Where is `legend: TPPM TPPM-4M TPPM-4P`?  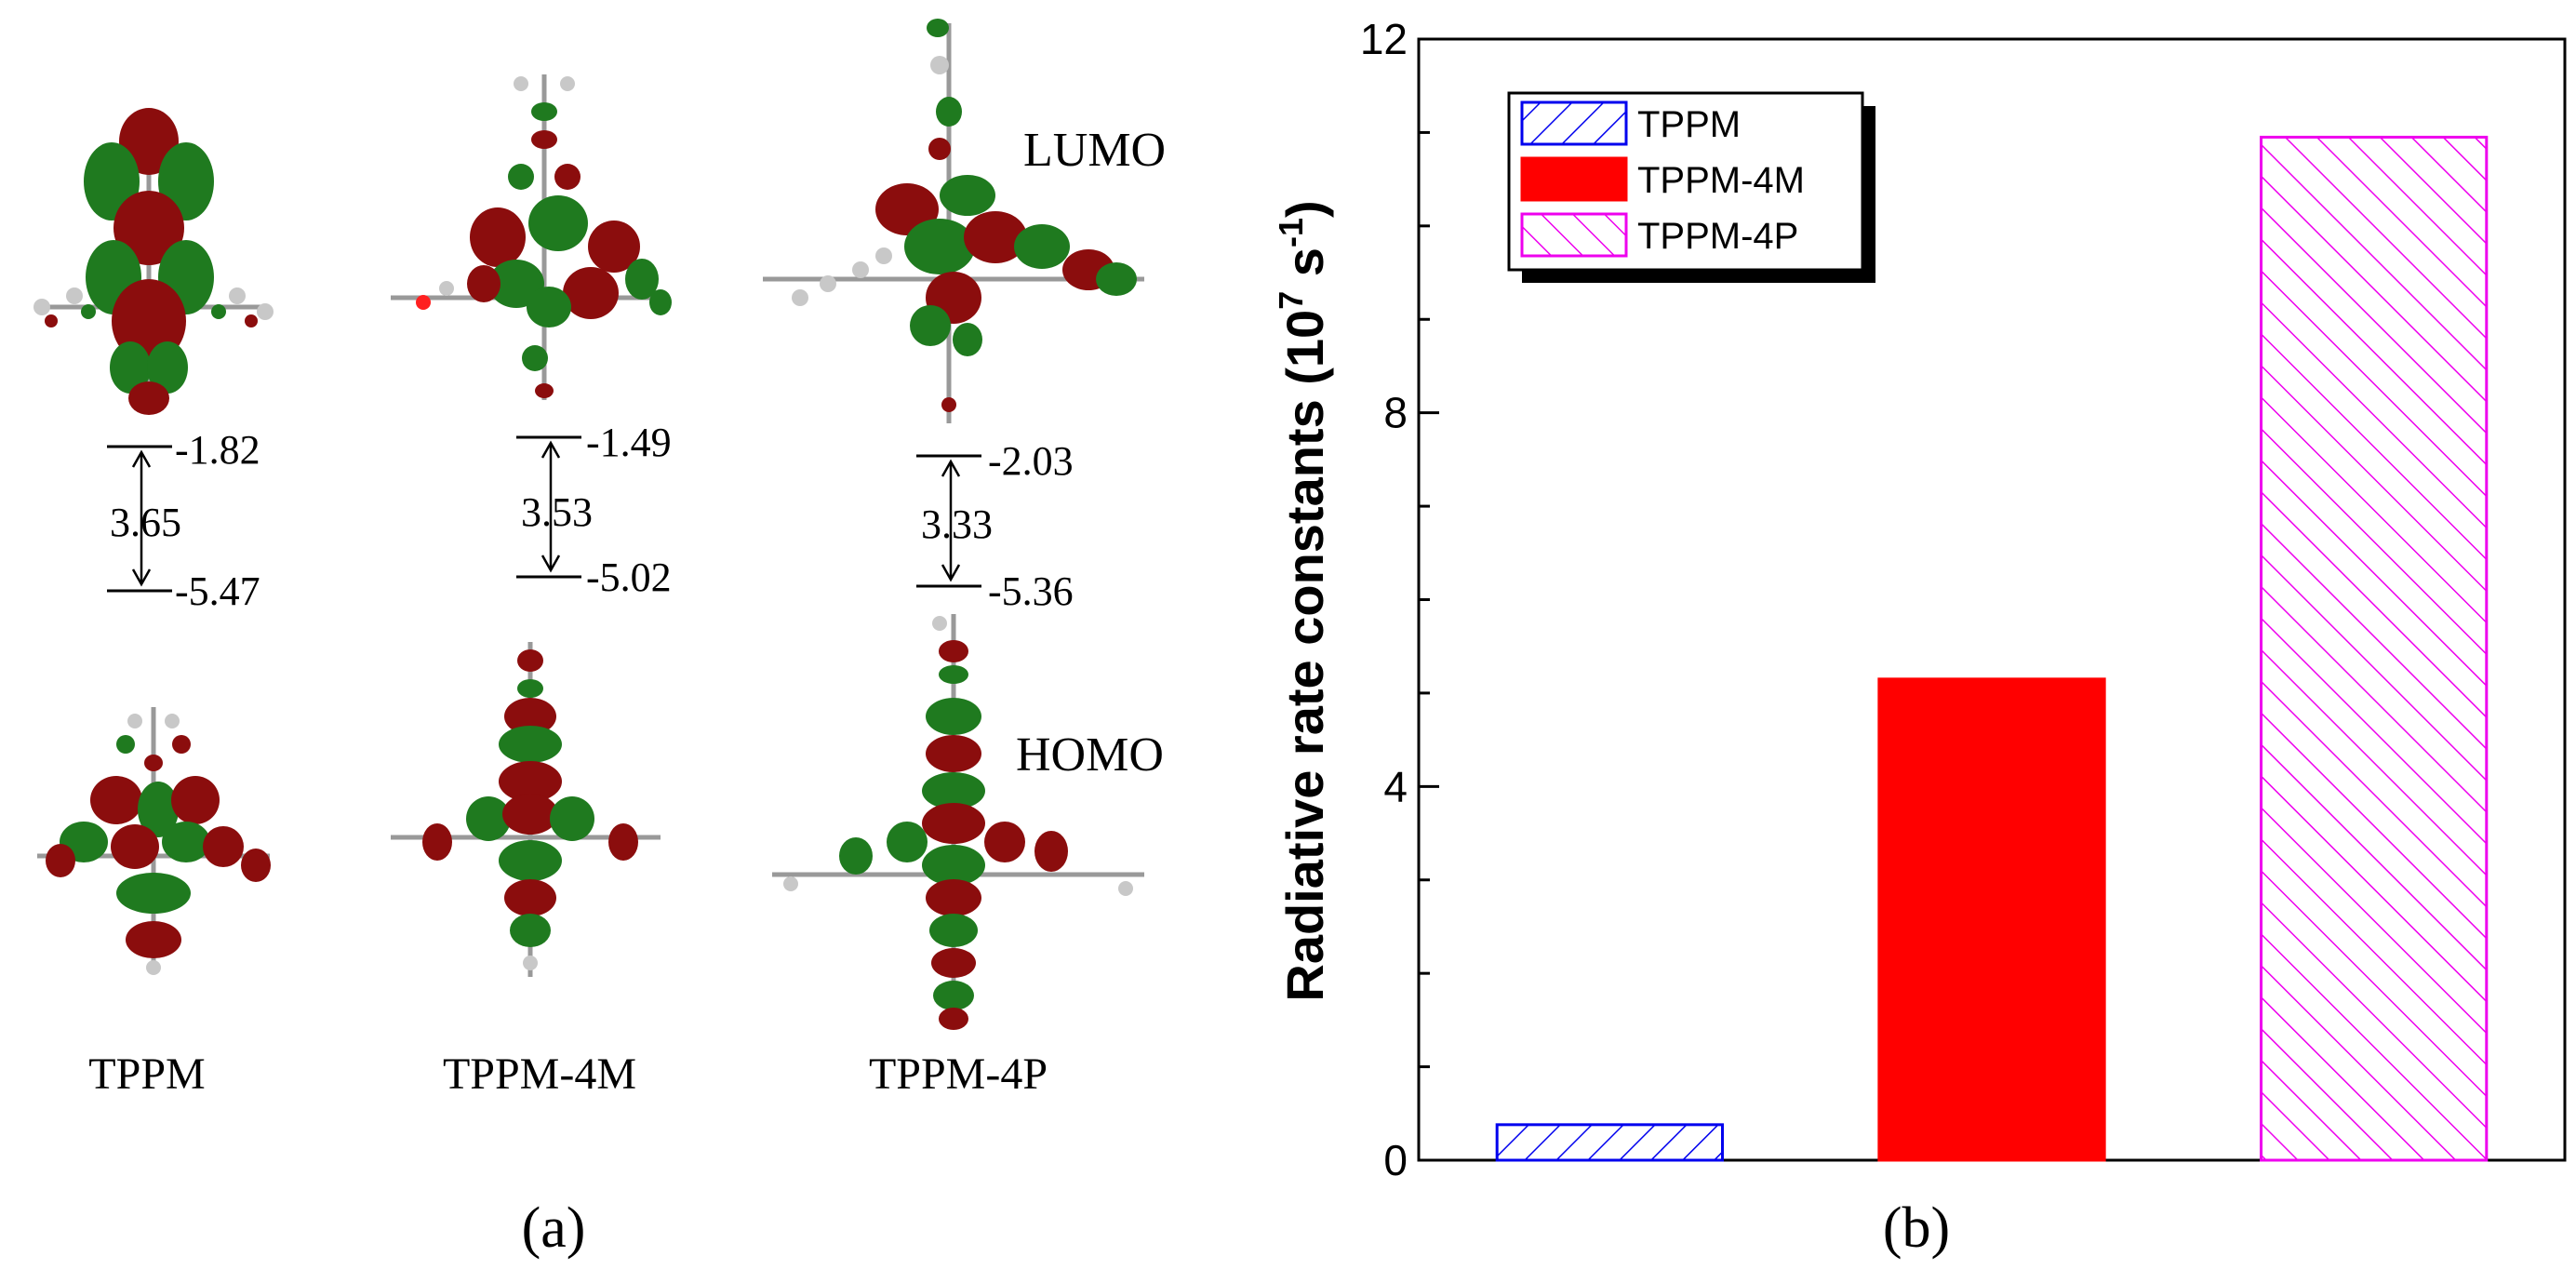 legend: TPPM TPPM-4M TPPM-4P is located at coordinates (1691, 187).